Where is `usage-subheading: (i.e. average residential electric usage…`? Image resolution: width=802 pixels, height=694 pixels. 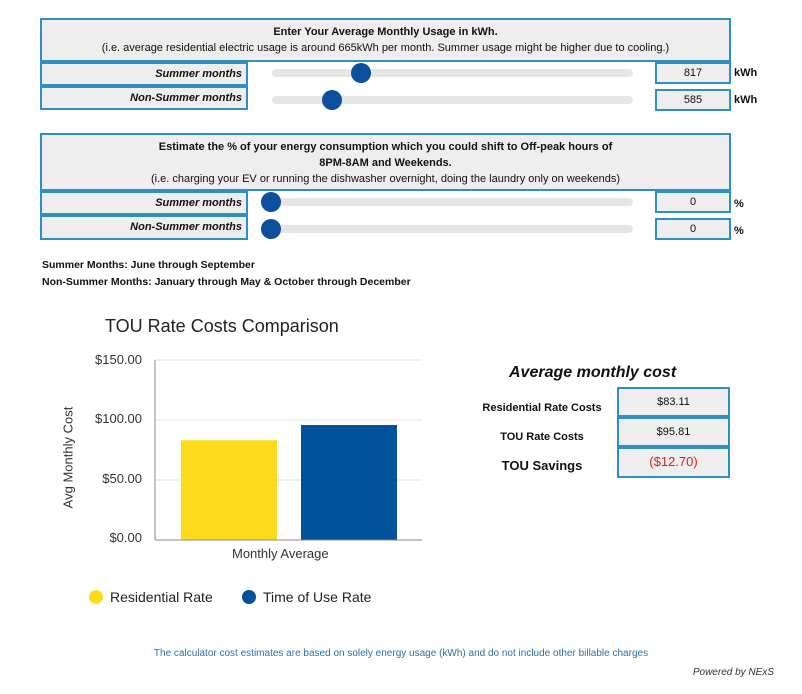
usage-subheading: (i.e. average residential electric usage… is located at coordinates (385, 48).